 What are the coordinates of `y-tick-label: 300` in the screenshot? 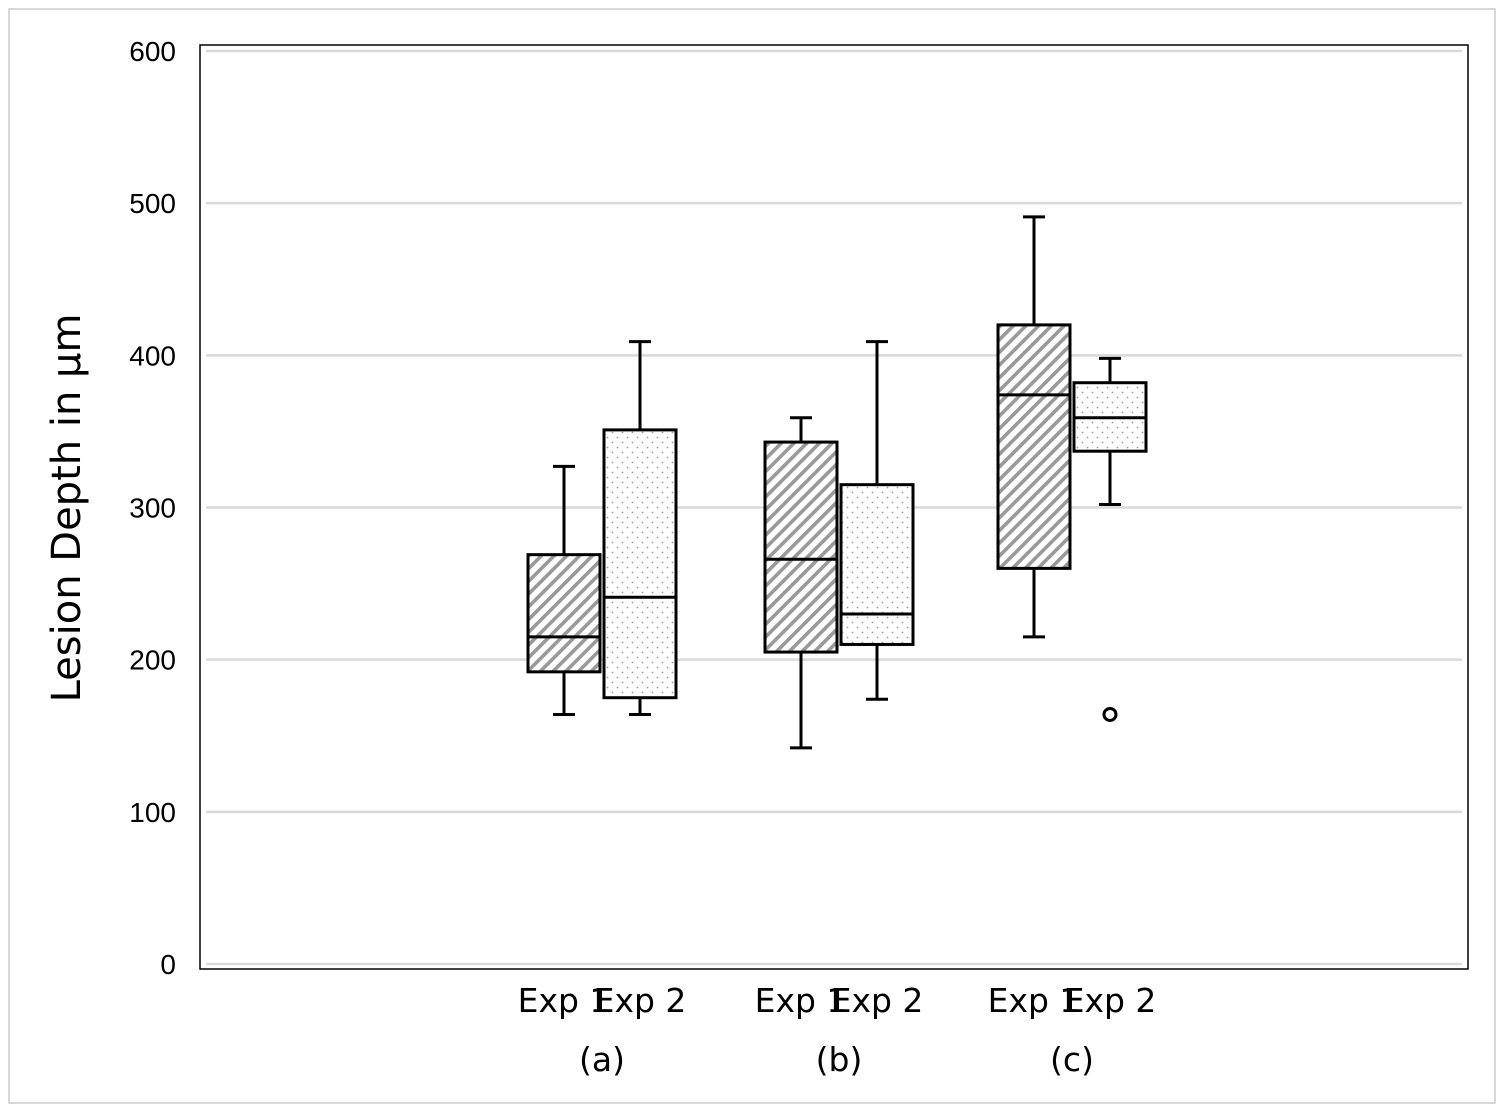 It's located at (152, 508).